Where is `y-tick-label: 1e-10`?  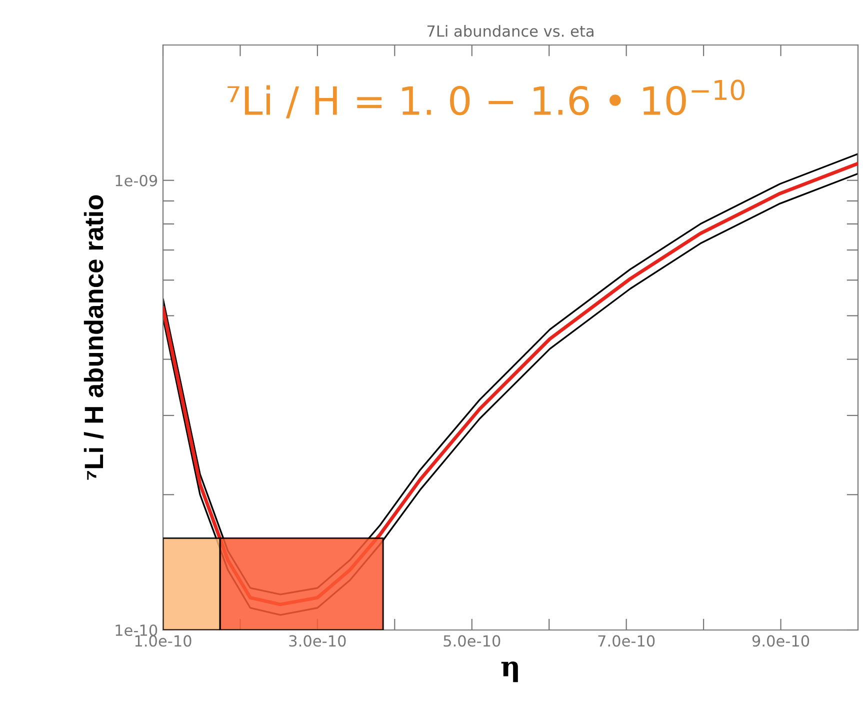 y-tick-label: 1e-10 is located at coordinates (137, 630).